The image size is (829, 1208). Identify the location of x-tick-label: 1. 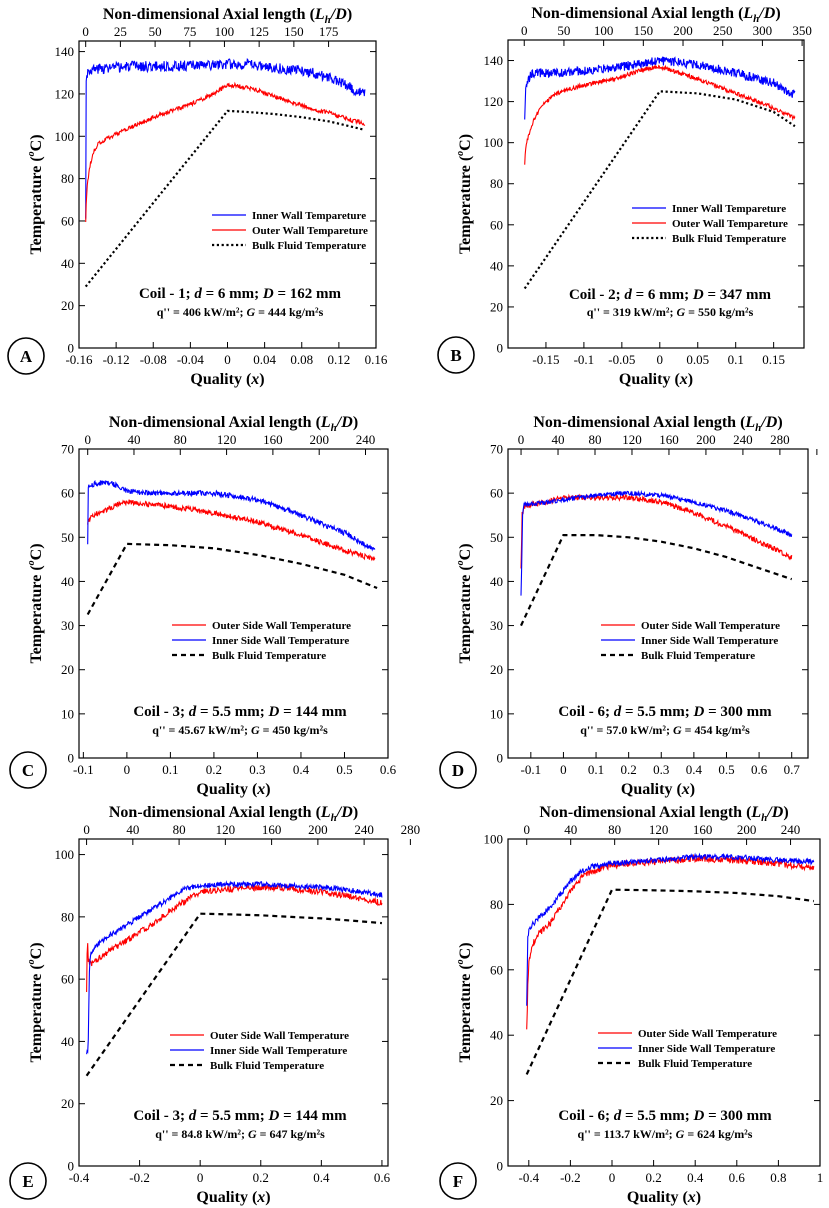
(820, 1177).